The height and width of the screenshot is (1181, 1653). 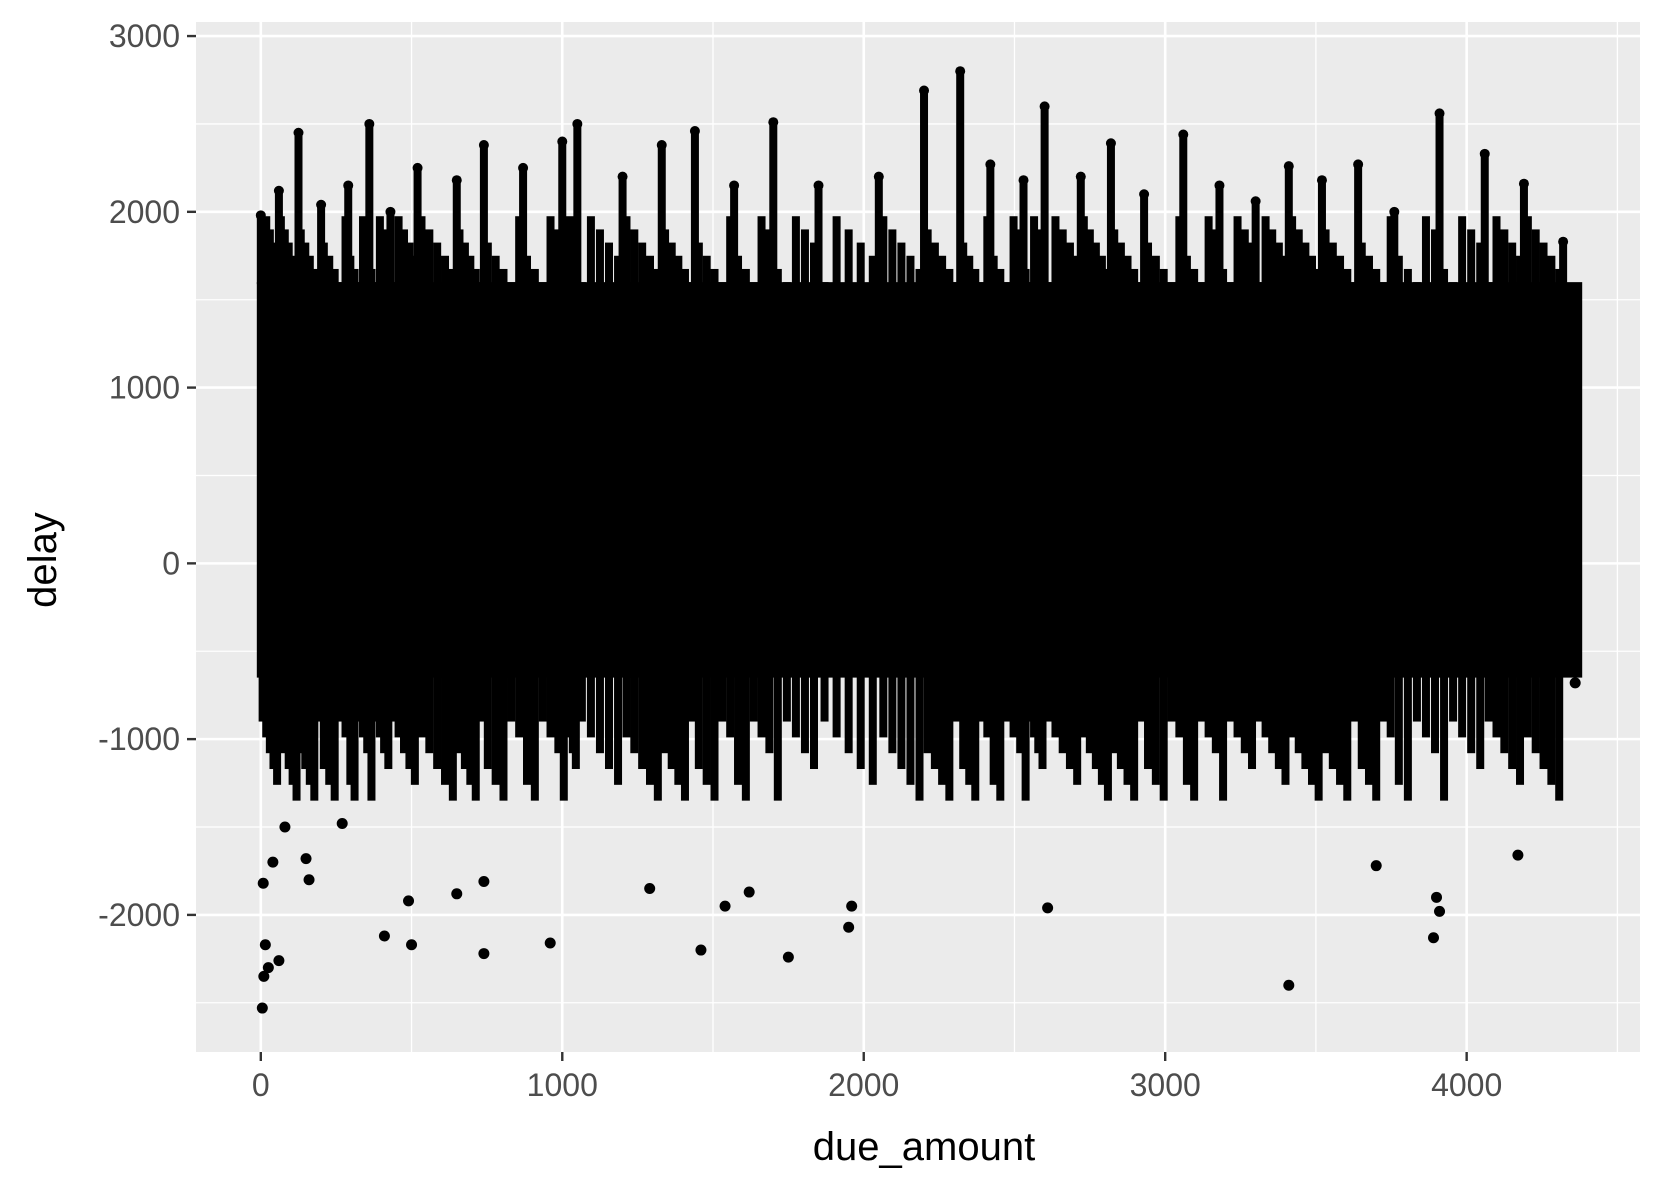 What do you see at coordinates (139, 739) in the screenshot?
I see `y-tick-label: -1000` at bounding box center [139, 739].